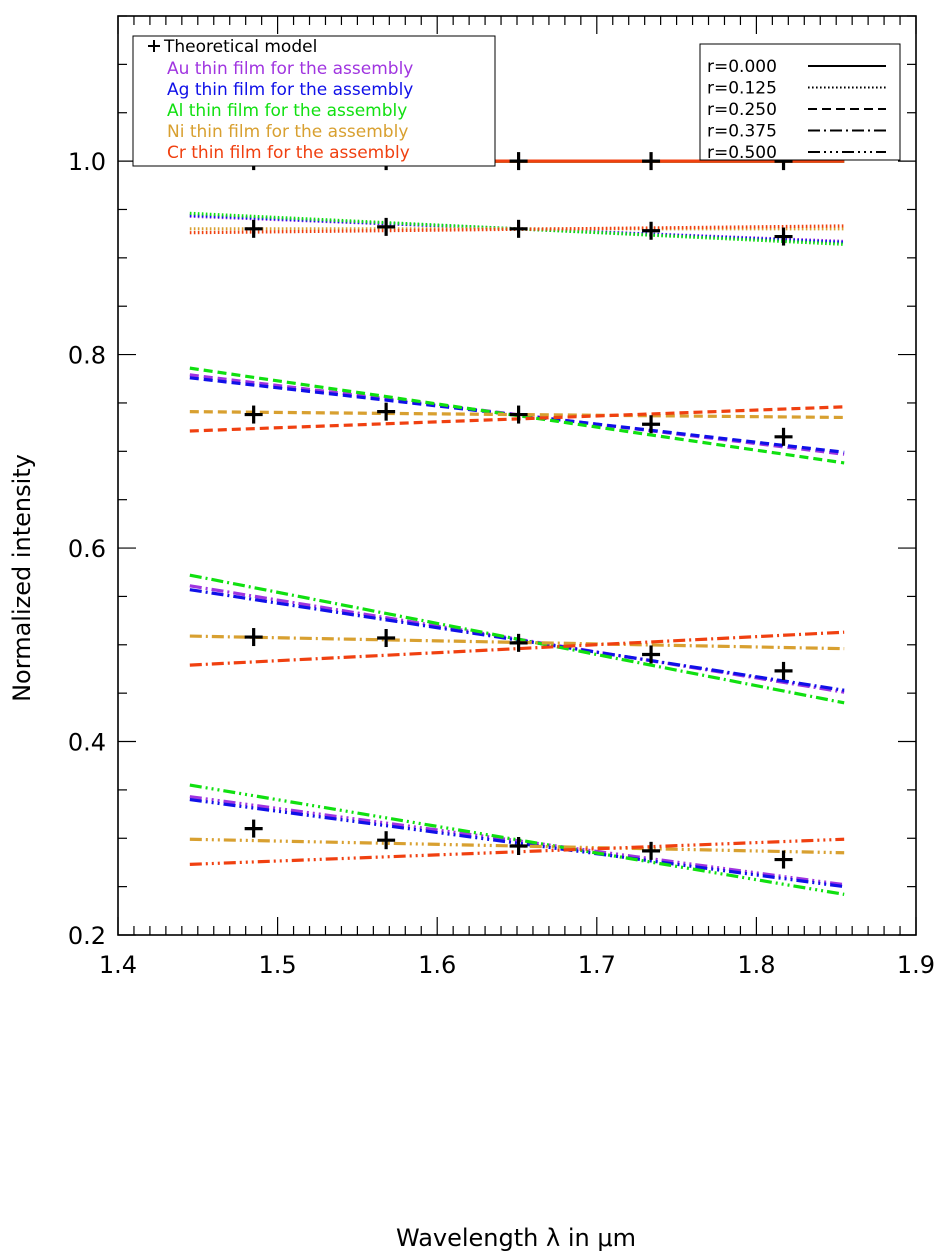 The width and height of the screenshot is (945, 1260). I want to click on x-tick-label: 1.6, so click(437, 965).